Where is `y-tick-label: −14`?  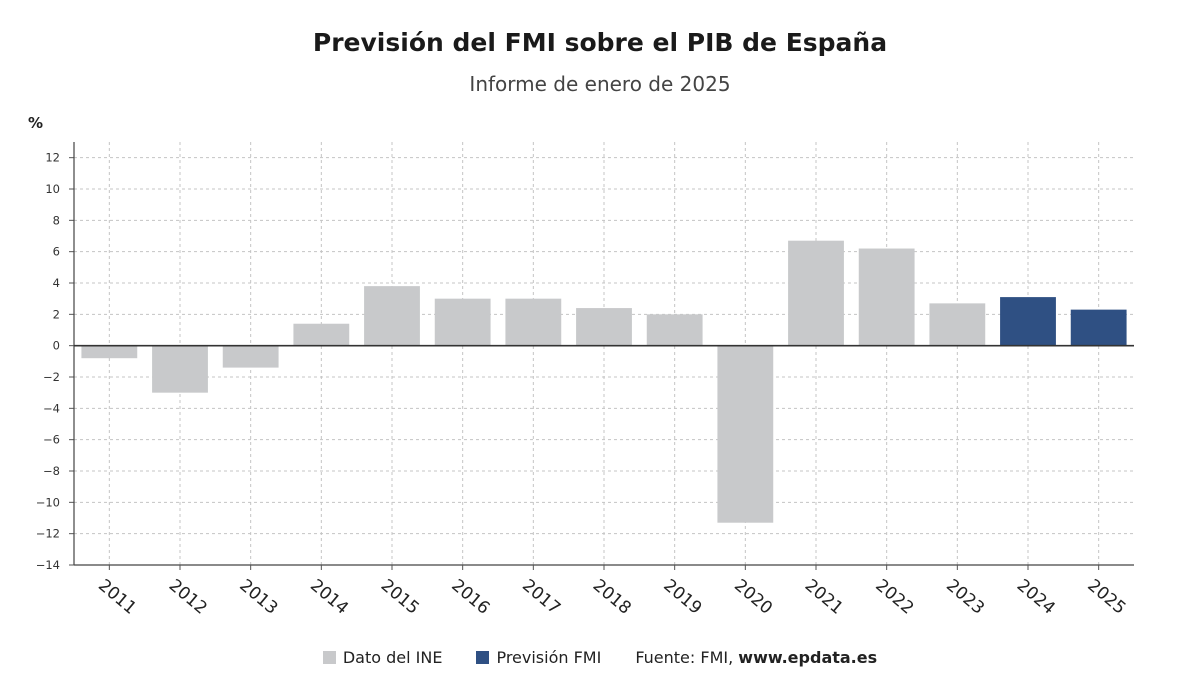 y-tick-label: −14 is located at coordinates (48, 565).